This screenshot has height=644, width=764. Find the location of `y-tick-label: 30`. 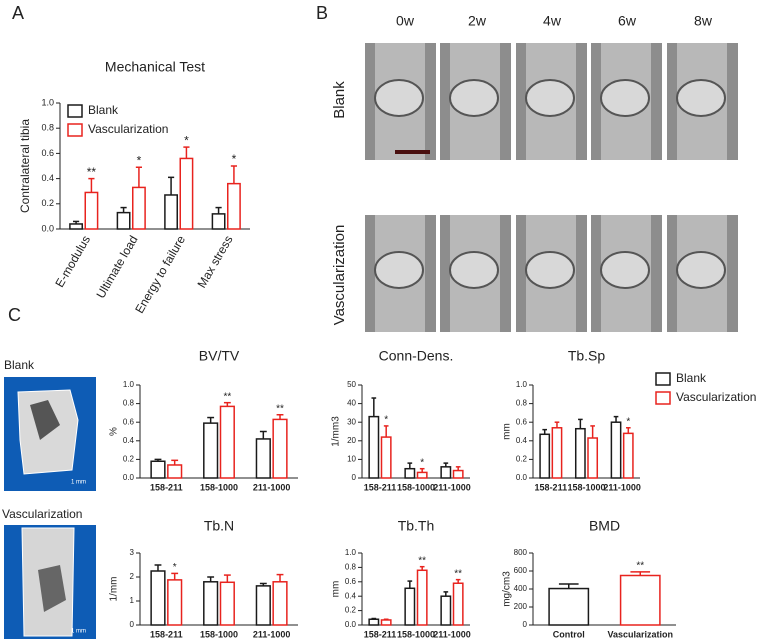

y-tick-label: 30 is located at coordinates (351, 421).